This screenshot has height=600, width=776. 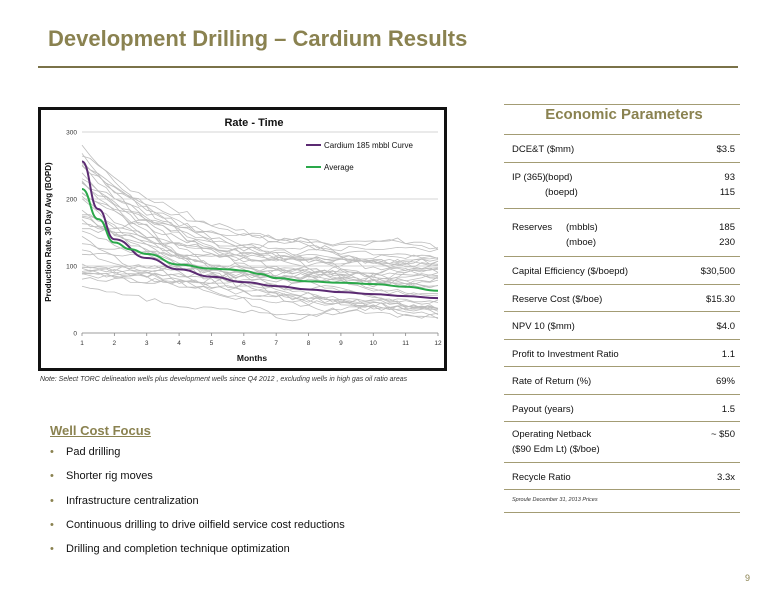 What do you see at coordinates (728, 354) in the screenshot?
I see `econ-row-value: 1.1` at bounding box center [728, 354].